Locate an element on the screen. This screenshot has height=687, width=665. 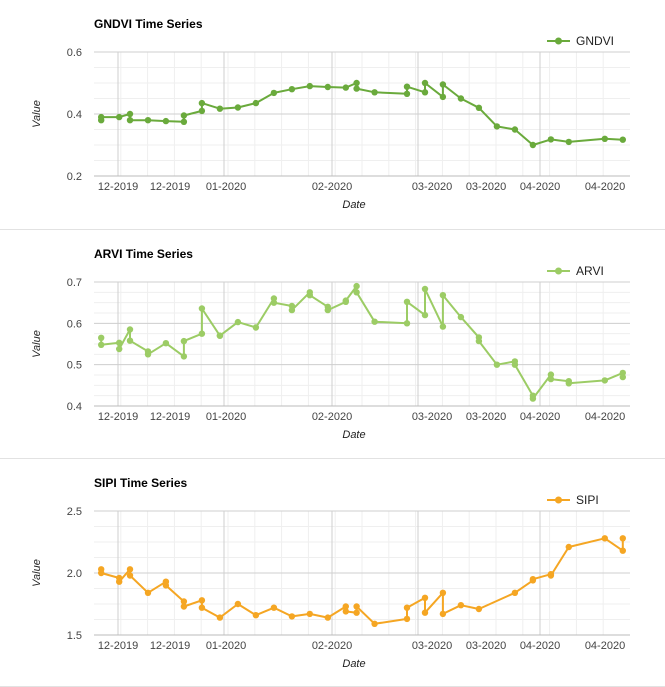
y-tick-label: 0.6 is located at coordinates (74, 324).